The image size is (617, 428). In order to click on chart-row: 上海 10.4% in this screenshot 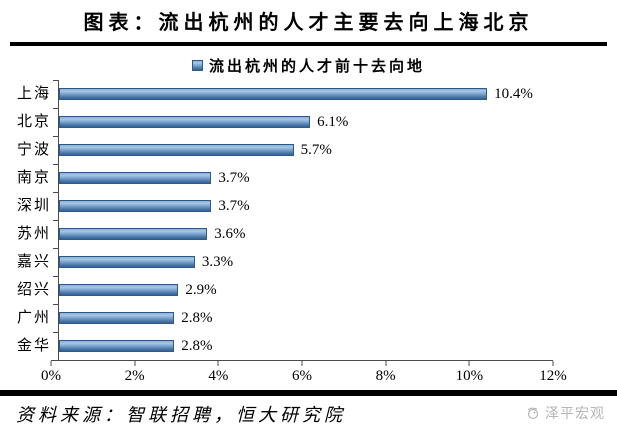, I will do `click(308, 94)`.